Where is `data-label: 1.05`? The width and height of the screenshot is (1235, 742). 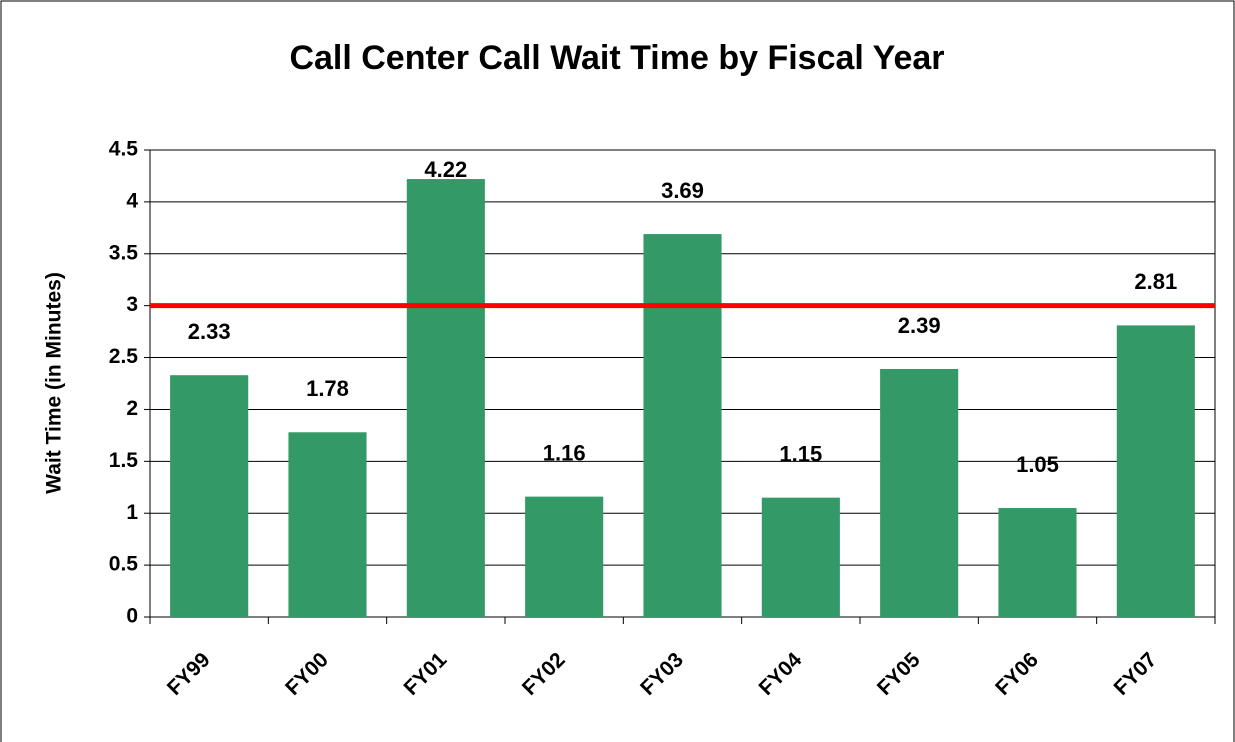
data-label: 1.05 is located at coordinates (1037, 464).